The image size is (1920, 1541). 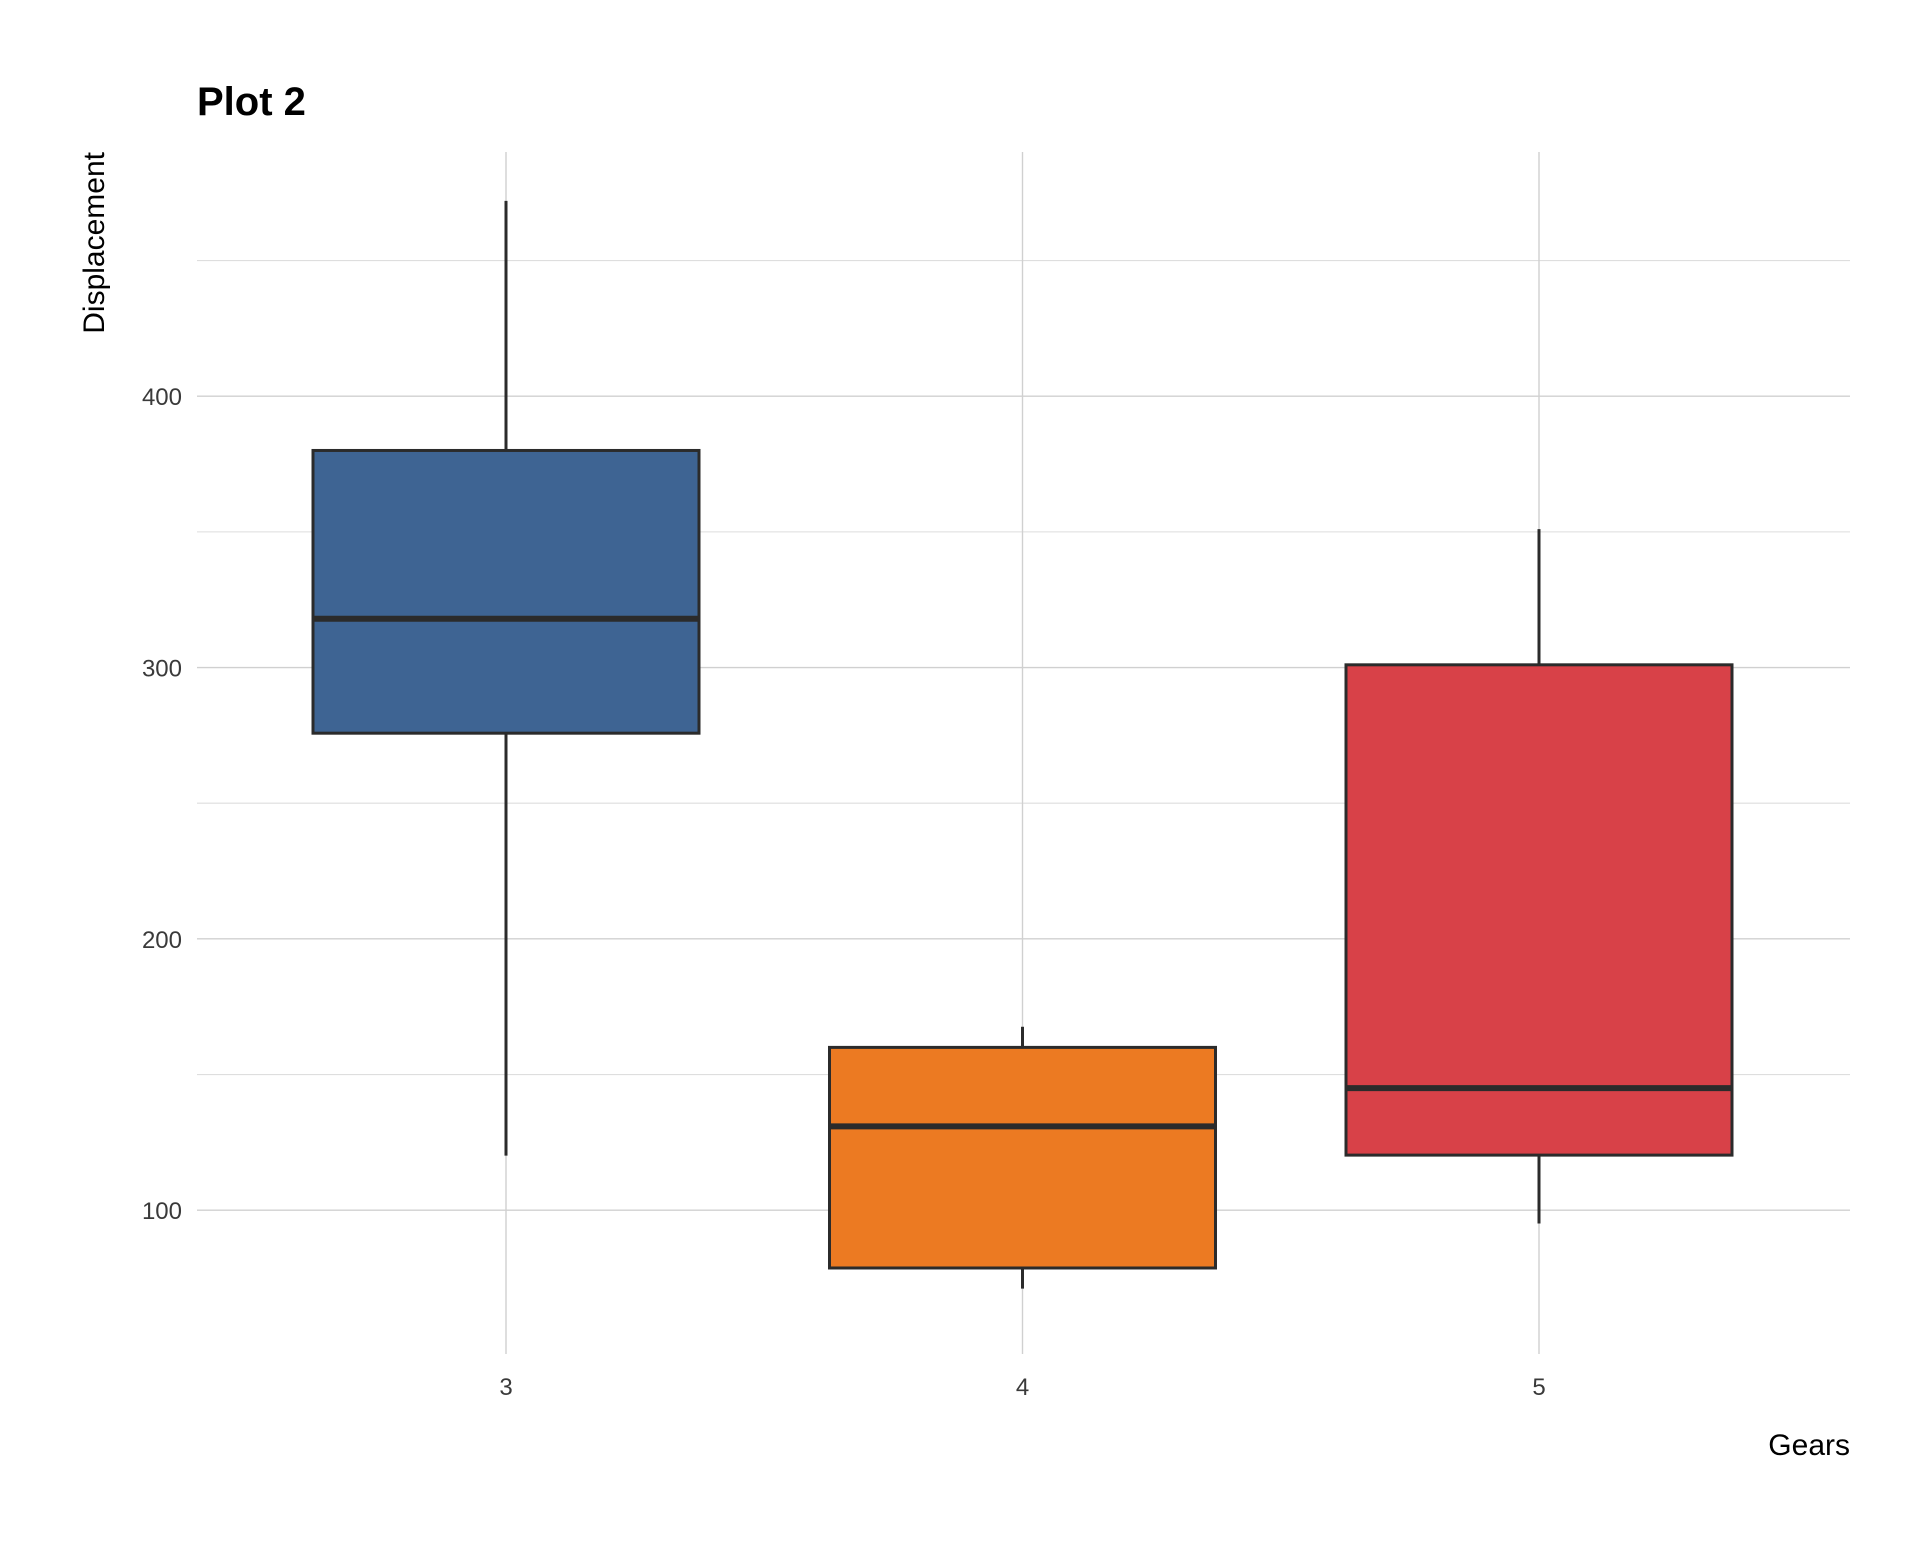 I want to click on x-axis-title: Gears, so click(x=1809, y=1445).